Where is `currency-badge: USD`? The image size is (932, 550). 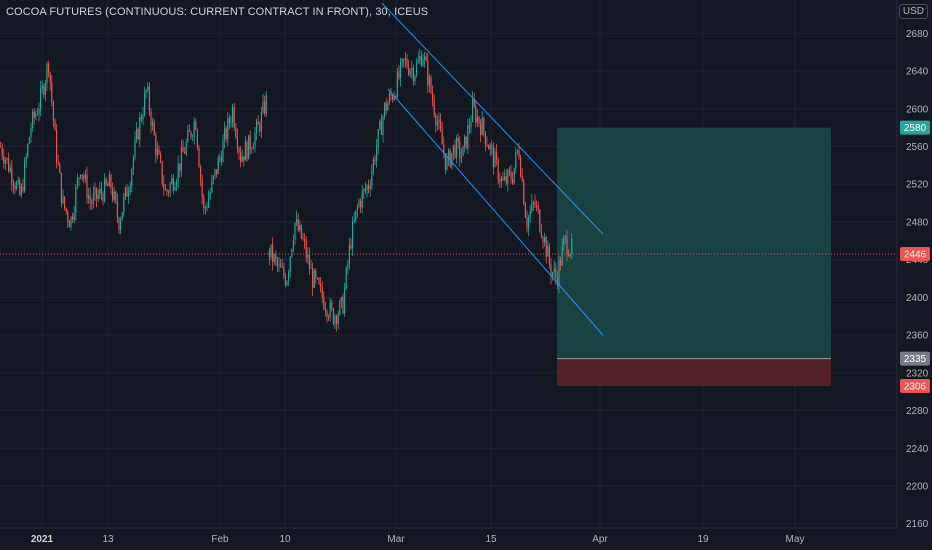
currency-badge: USD is located at coordinates (913, 11).